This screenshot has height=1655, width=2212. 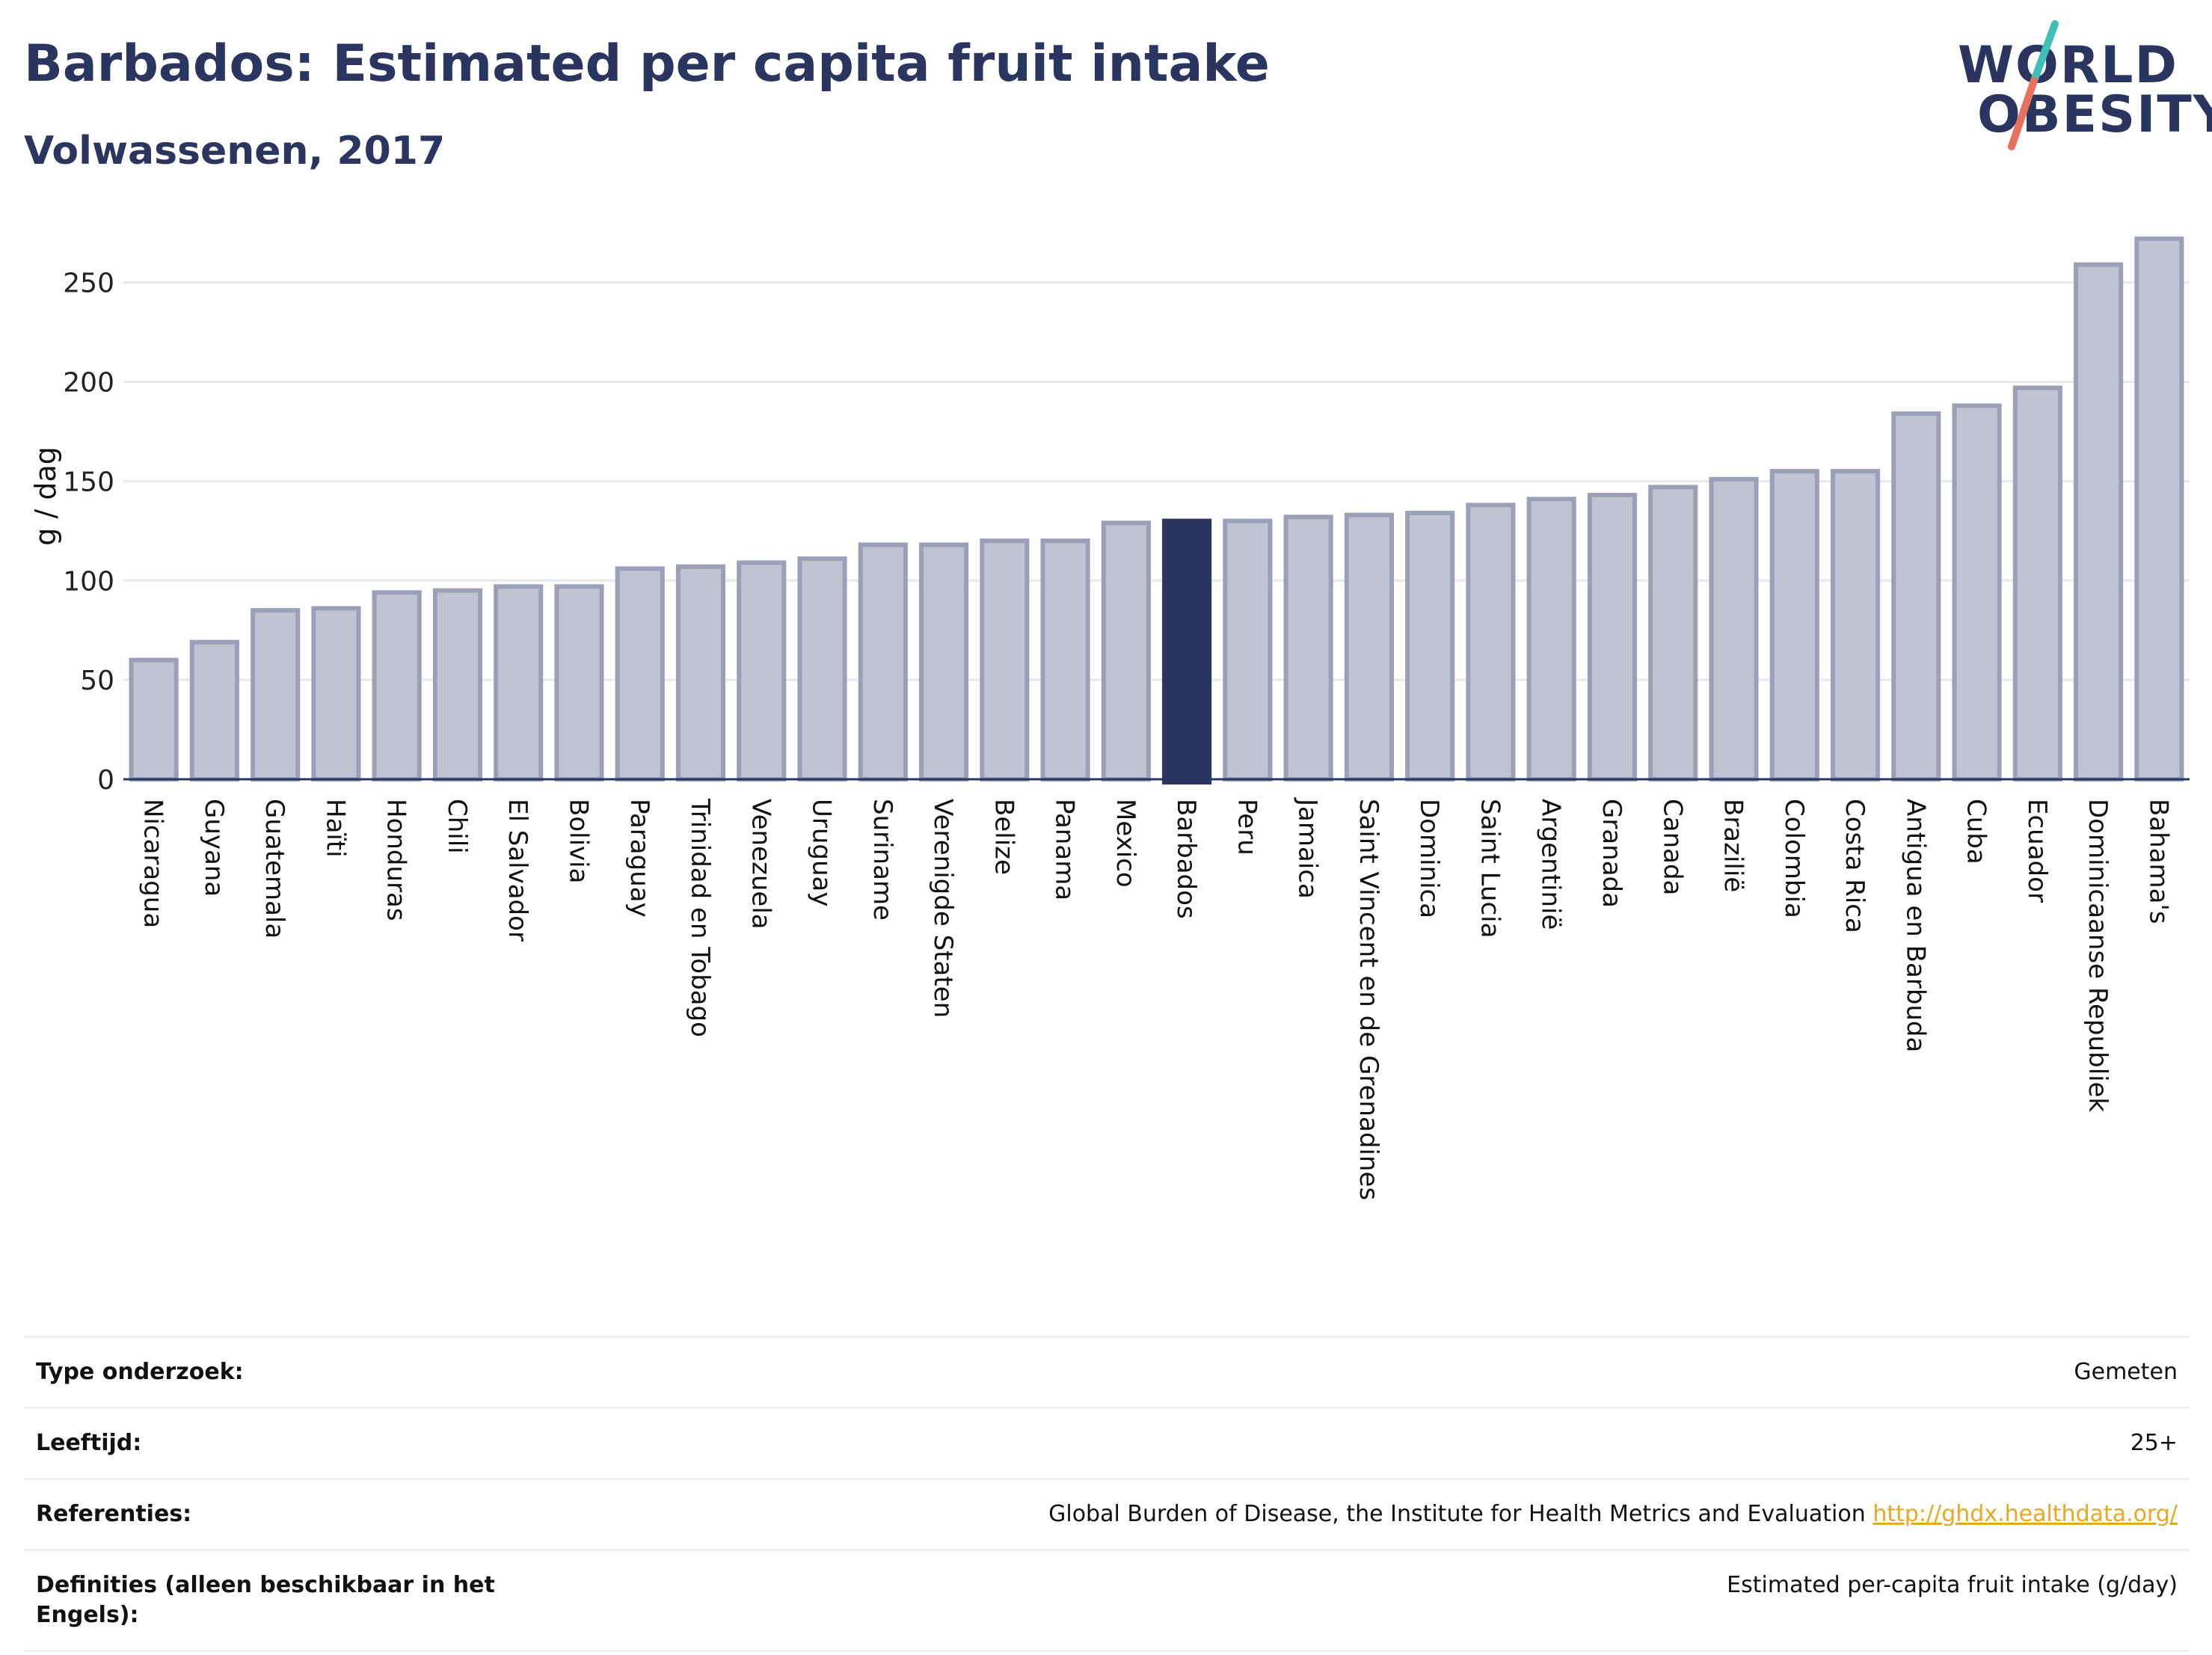 I want to click on x-tick-label: Dominicaanse Republiek, so click(x=2098, y=955).